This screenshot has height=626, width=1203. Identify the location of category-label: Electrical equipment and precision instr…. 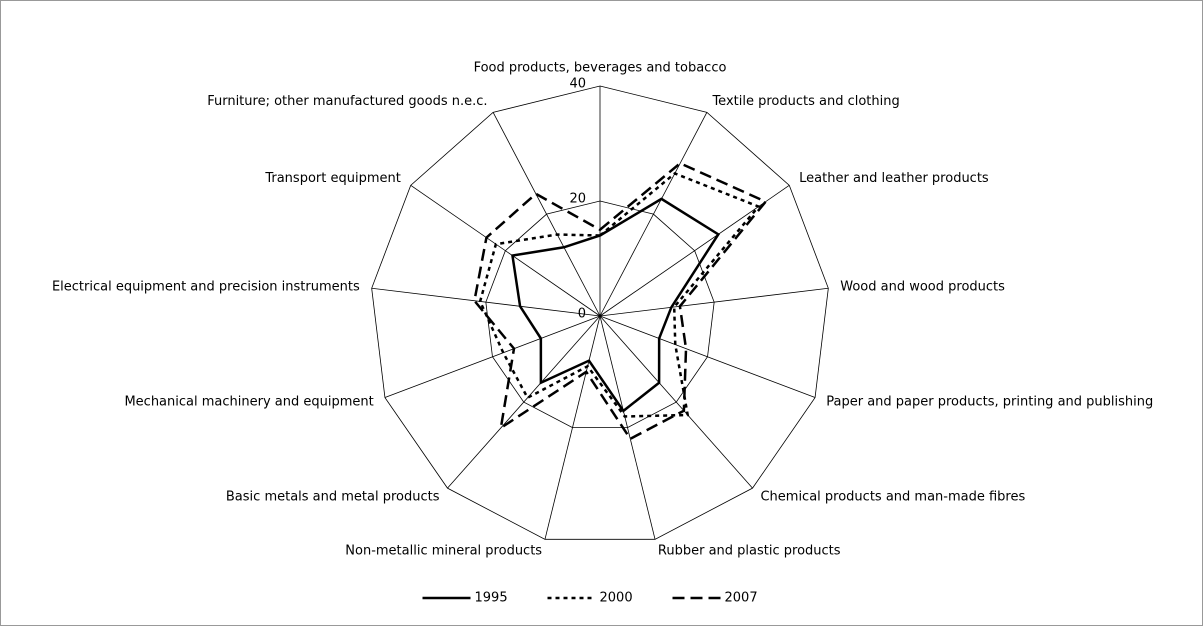
(206, 286).